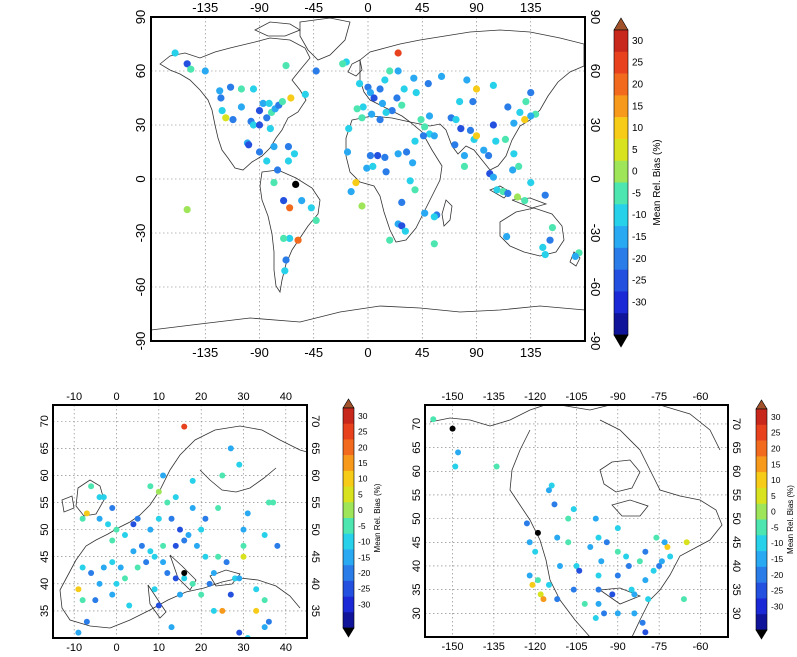 This screenshot has width=797, height=657. I want to click on lon-tick-label-top: 45, so click(422, 7).